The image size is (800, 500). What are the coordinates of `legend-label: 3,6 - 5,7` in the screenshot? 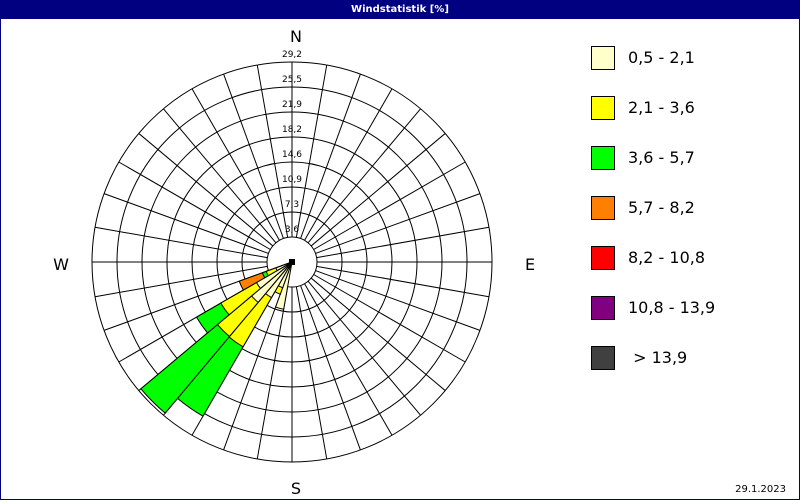 It's located at (661, 157).